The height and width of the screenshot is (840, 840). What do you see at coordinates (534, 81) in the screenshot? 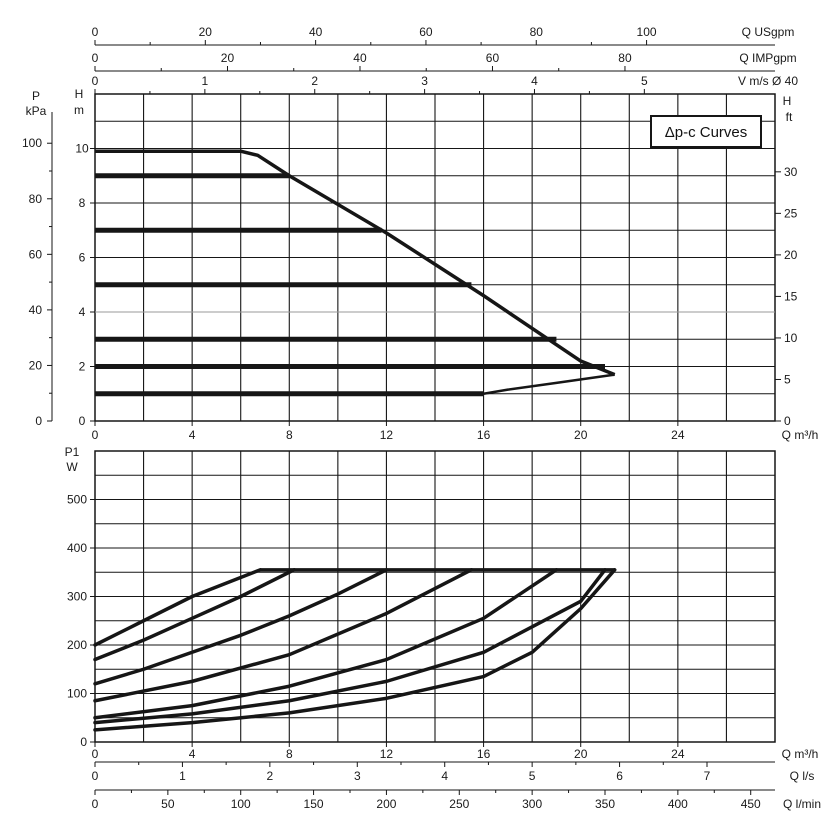
I see `top-axis-tick-label: 4` at bounding box center [534, 81].